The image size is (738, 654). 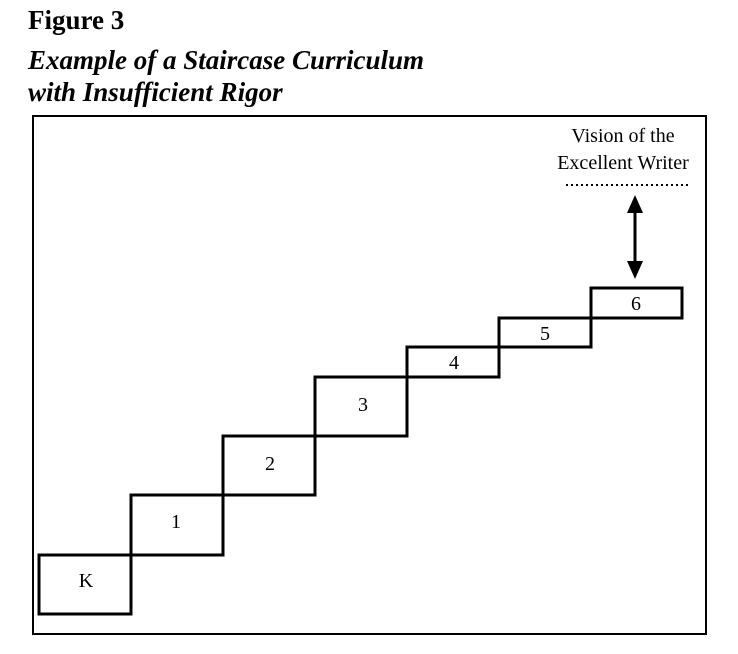 What do you see at coordinates (86, 581) in the screenshot?
I see `step-label-k: K` at bounding box center [86, 581].